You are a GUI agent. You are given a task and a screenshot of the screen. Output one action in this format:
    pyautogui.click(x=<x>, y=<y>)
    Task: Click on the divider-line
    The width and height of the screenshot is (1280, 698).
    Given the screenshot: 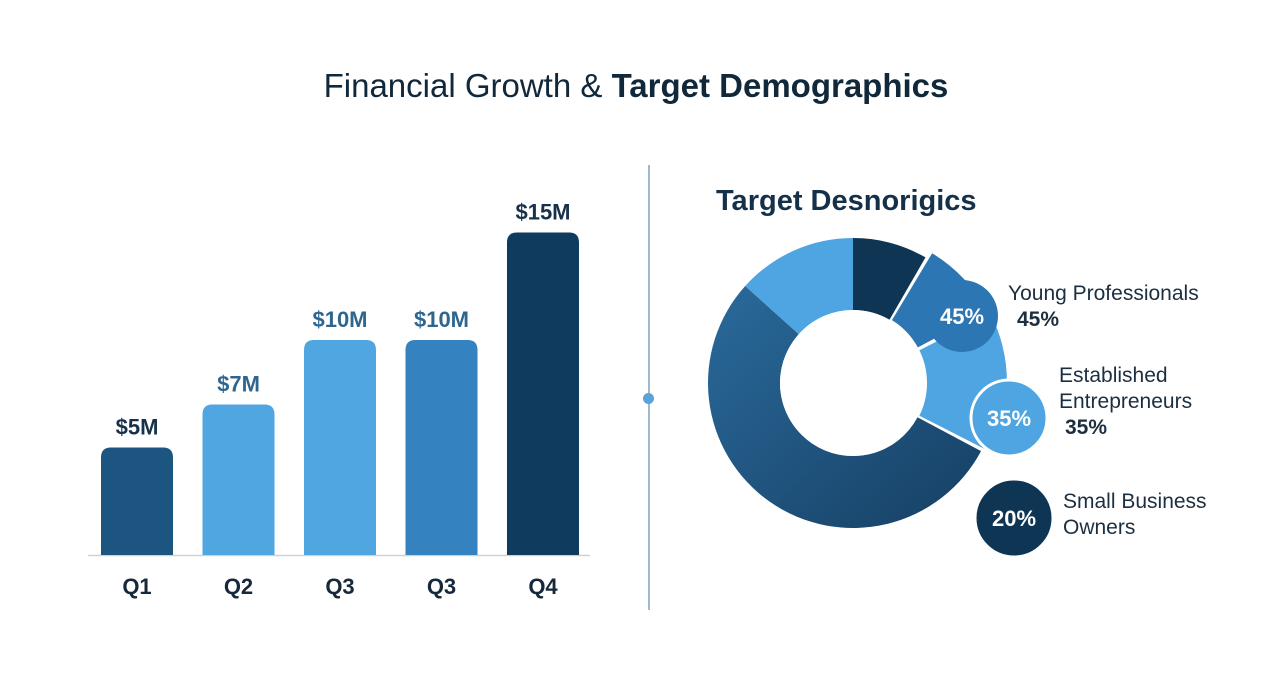 What is the action you would take?
    pyautogui.click(x=649, y=387)
    